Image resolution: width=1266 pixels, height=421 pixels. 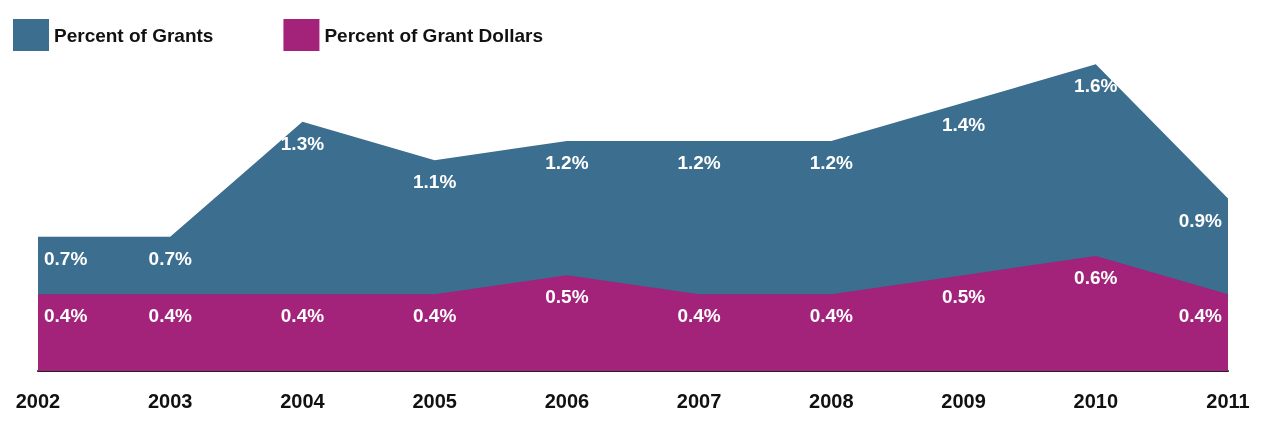 I want to click on legend-label: Percent of Grant Dollars, so click(x=433, y=35).